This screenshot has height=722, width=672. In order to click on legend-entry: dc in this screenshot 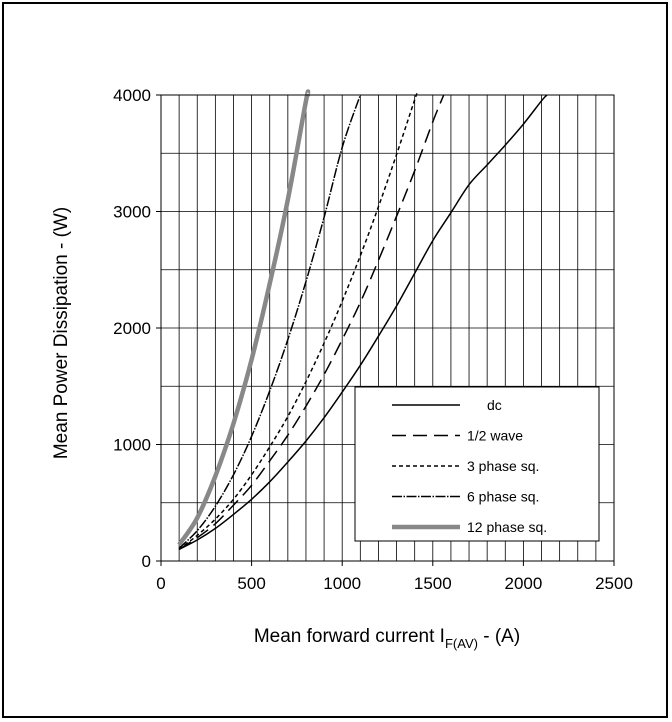, I will do `click(447, 405)`.